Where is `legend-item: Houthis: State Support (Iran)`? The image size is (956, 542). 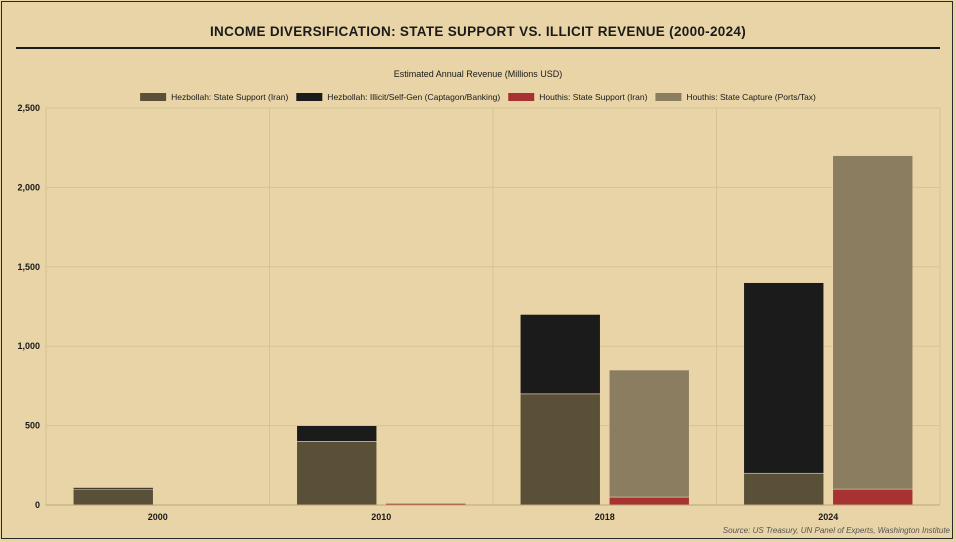 legend-item: Houthis: State Support (Iran) is located at coordinates (578, 97).